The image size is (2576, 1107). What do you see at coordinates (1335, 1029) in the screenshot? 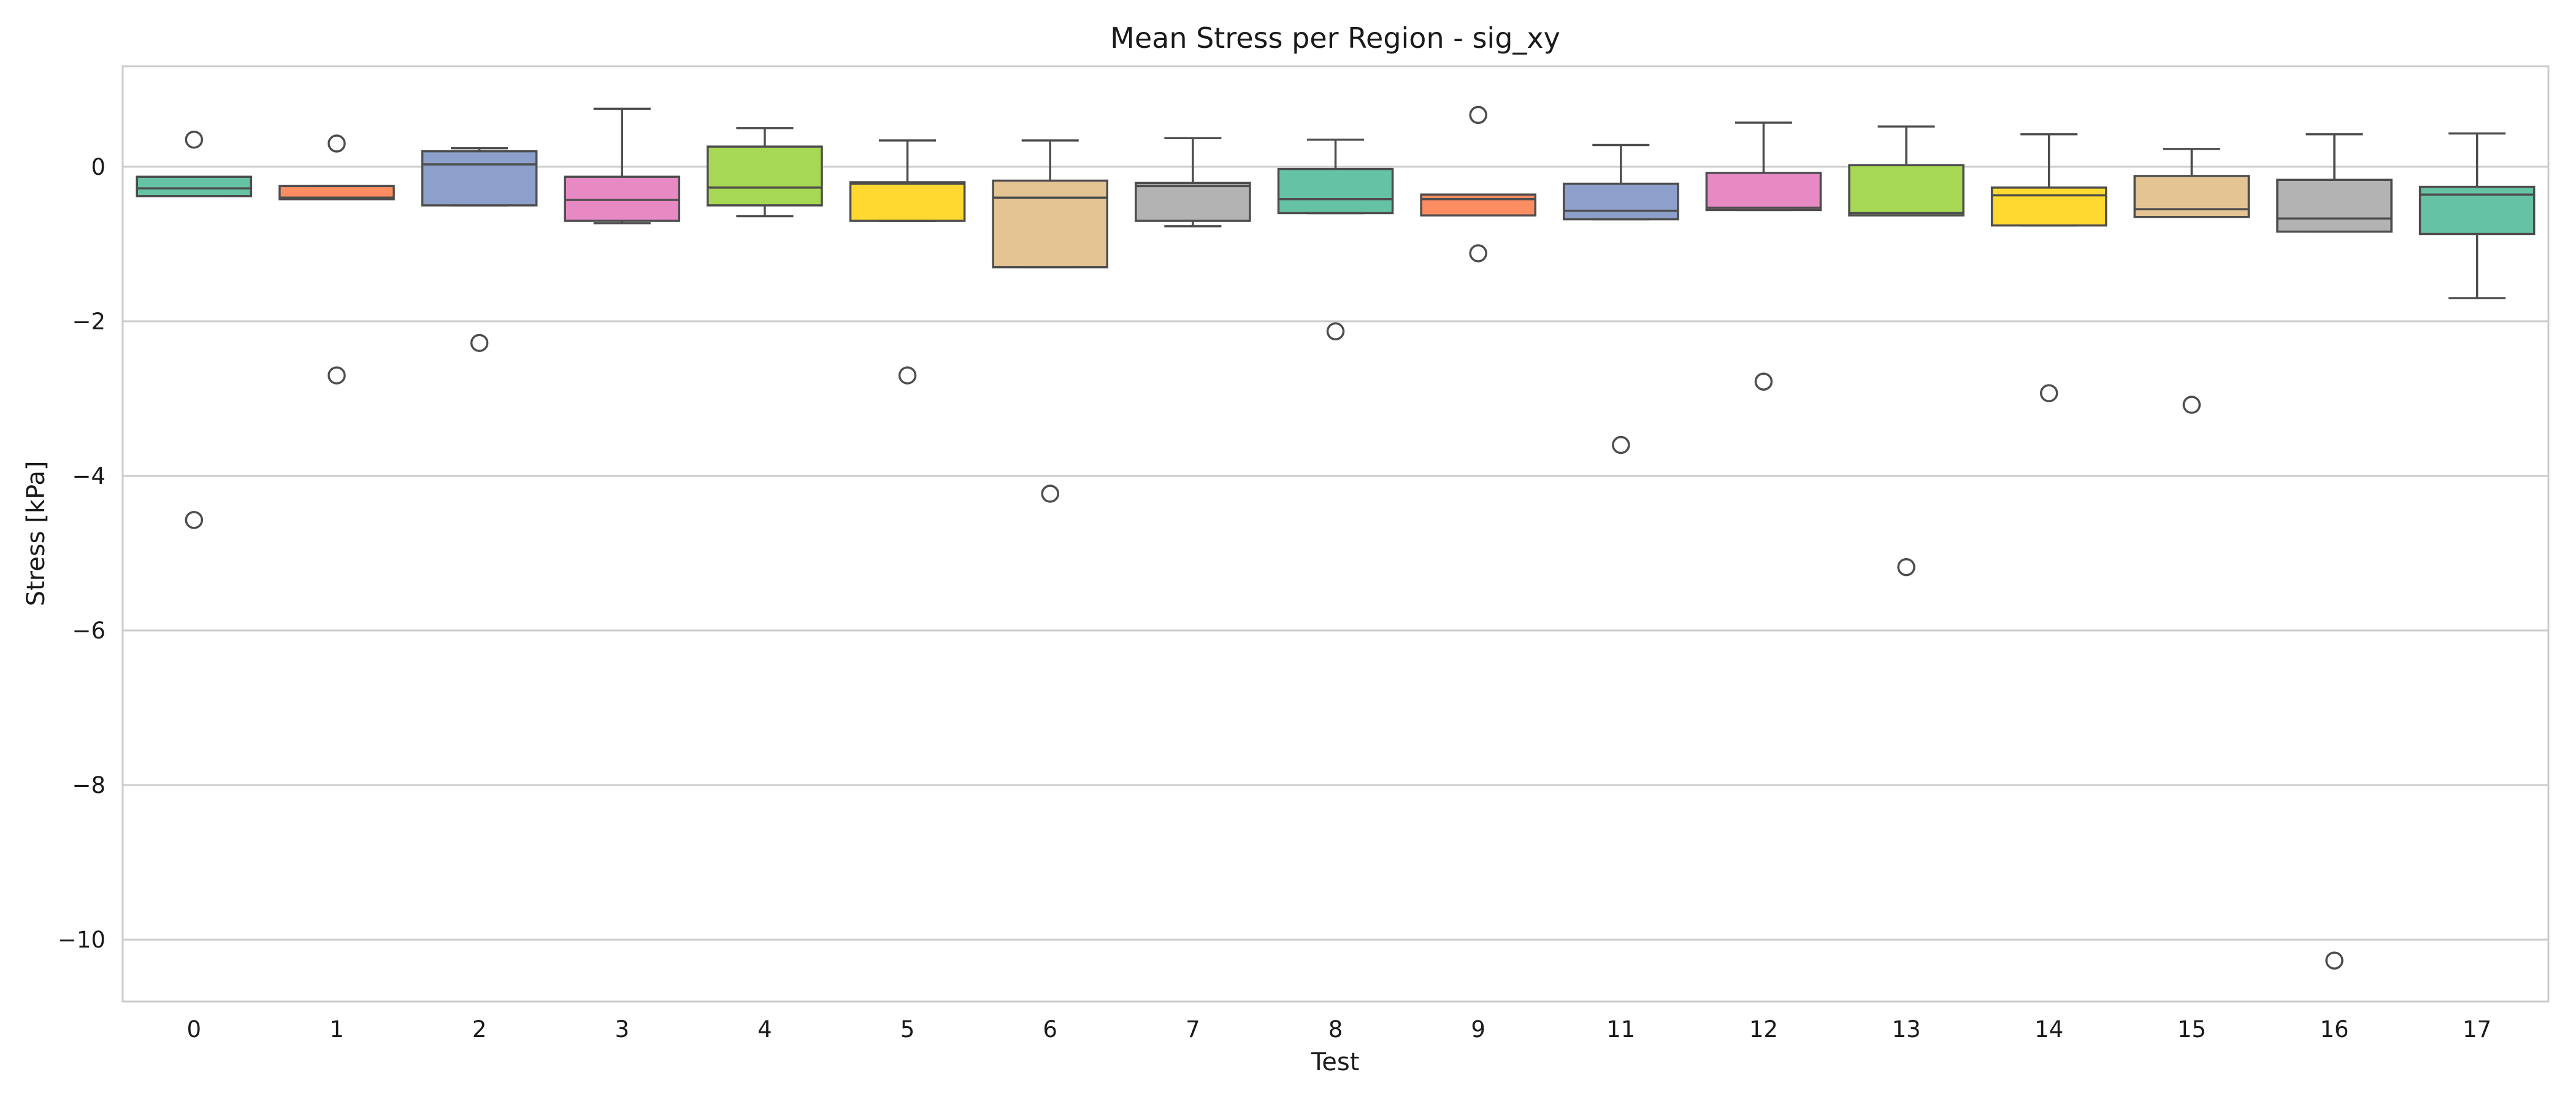
I see `x-tick-label: 8` at bounding box center [1335, 1029].